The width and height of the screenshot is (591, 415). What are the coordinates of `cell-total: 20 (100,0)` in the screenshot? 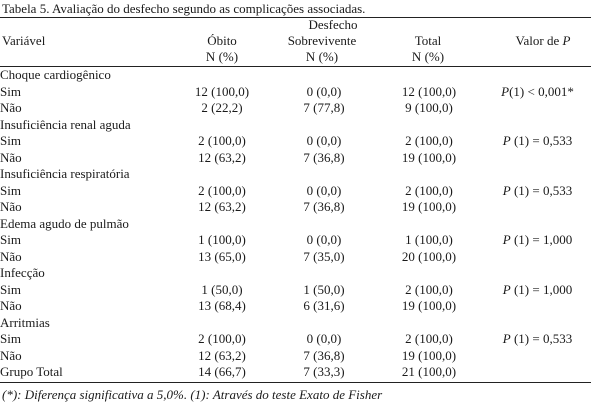 It's located at (429, 256).